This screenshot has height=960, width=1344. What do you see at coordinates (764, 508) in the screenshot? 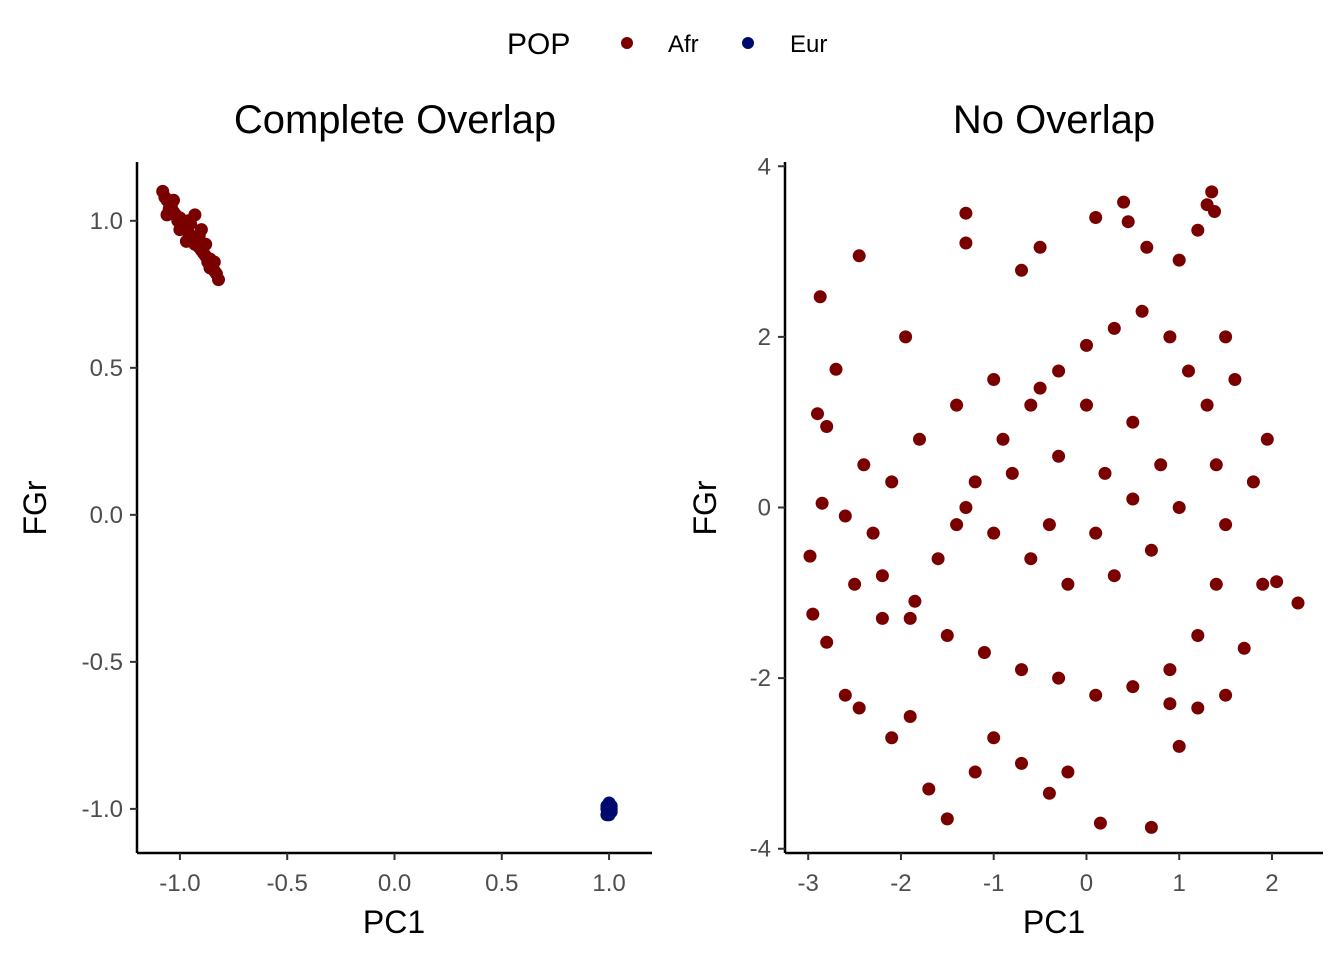
I see `y-tick-label: 0` at bounding box center [764, 508].